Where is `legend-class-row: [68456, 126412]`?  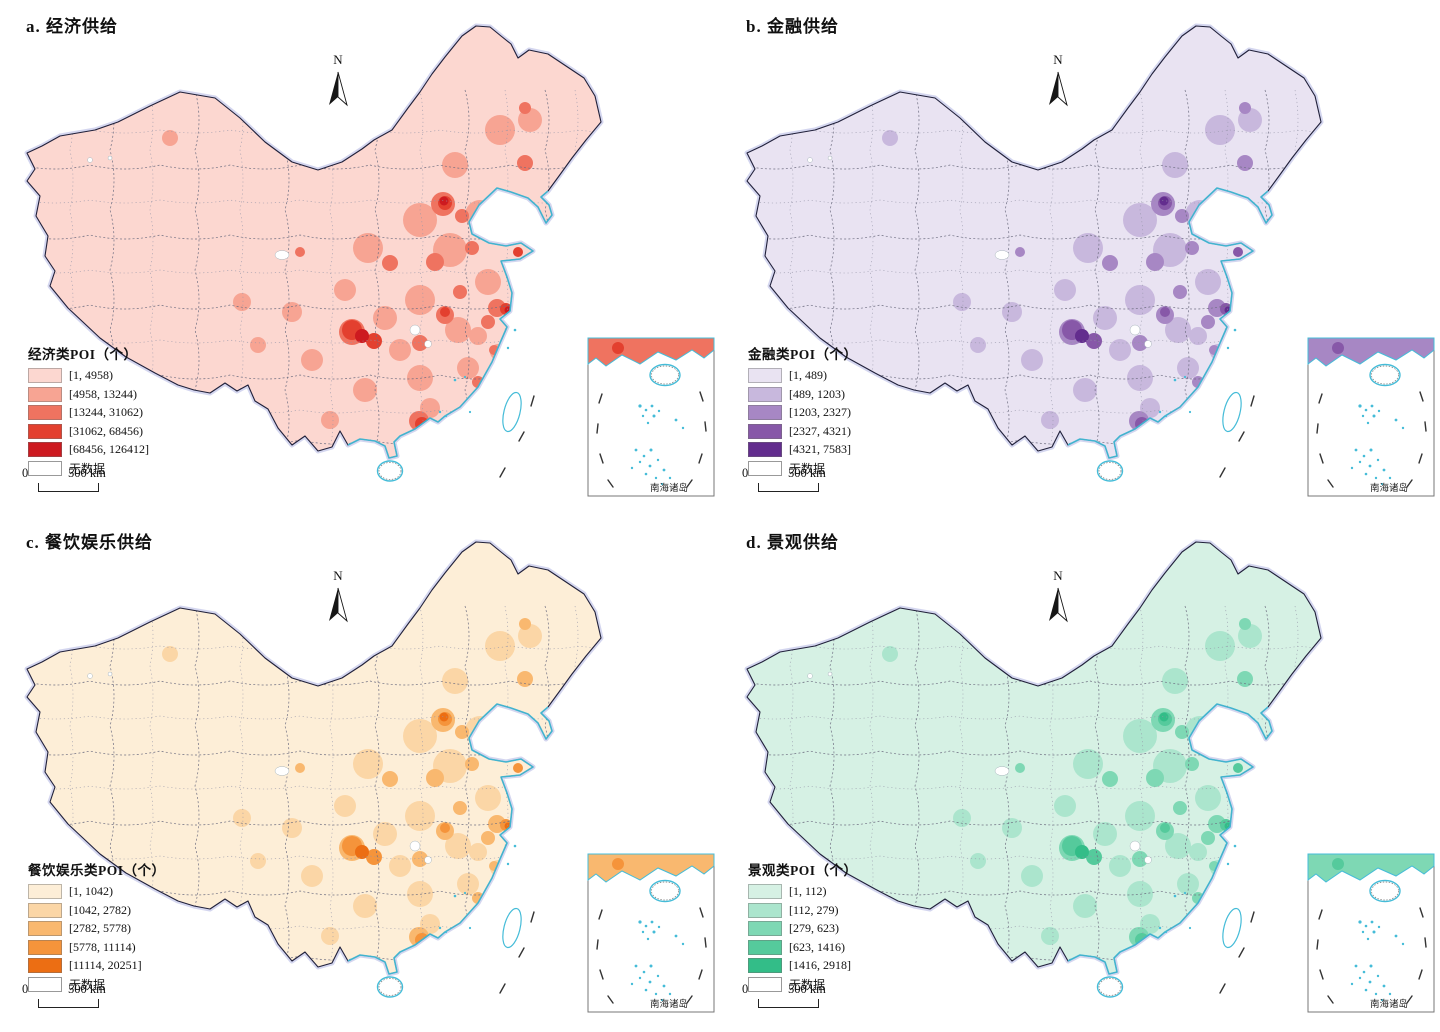 legend-class-row: [68456, 126412] is located at coordinates (88, 449).